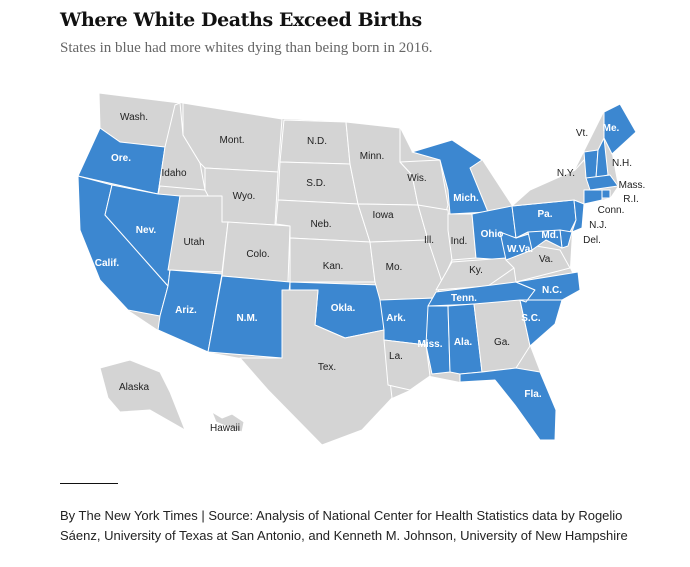 The image size is (690, 567). I want to click on state-shape-fla, so click(508, 404).